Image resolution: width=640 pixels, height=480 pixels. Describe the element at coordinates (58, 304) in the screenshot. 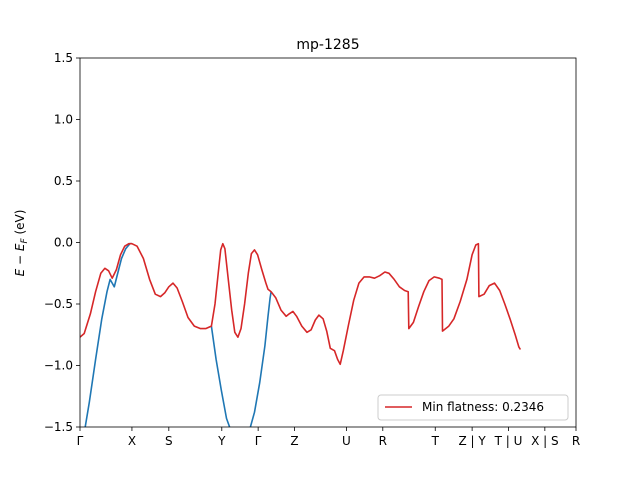

I see `y-tick-label: −0.5` at that location.